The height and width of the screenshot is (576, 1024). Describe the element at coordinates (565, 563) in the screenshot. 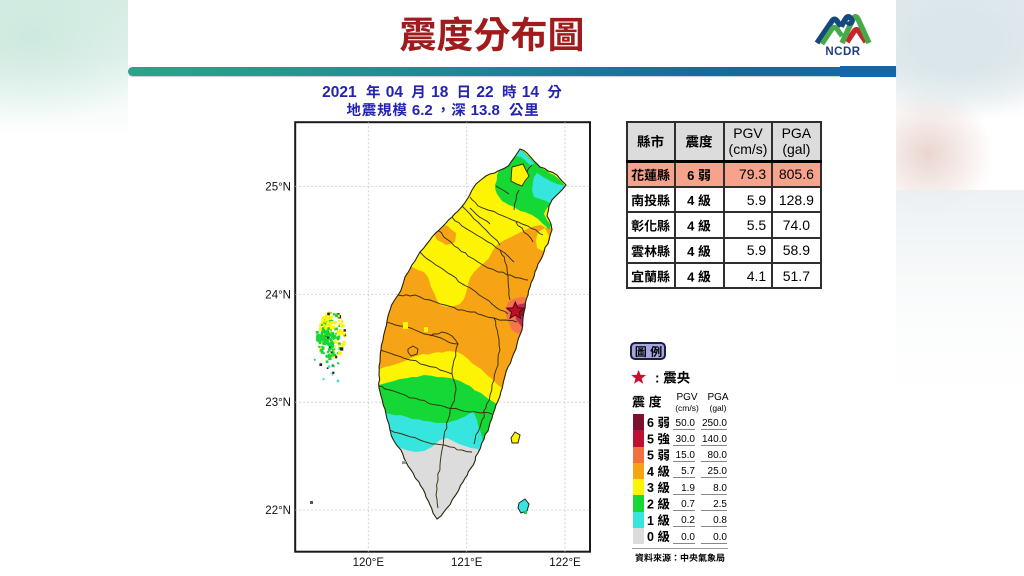

I see `svg-text: 122°E` at that location.